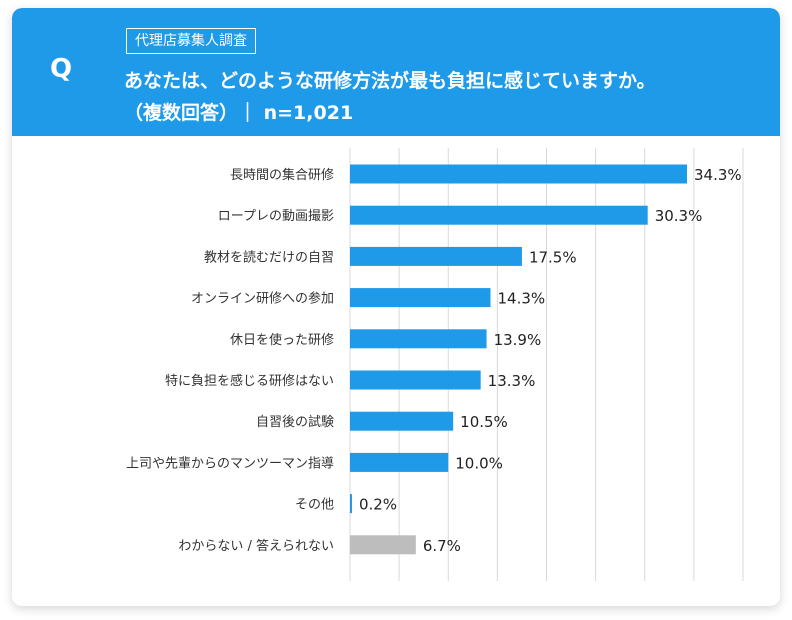 Image resolution: width=792 pixels, height=620 pixels. I want to click on value-label: 34.3%, so click(718, 175).